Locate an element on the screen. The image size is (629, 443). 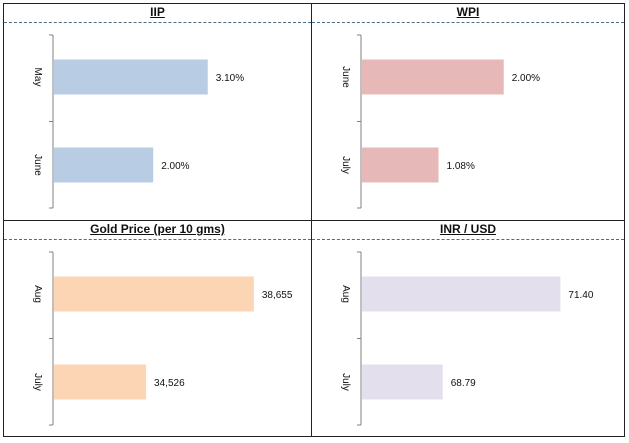
data-label: 38,655 is located at coordinates (277, 295).